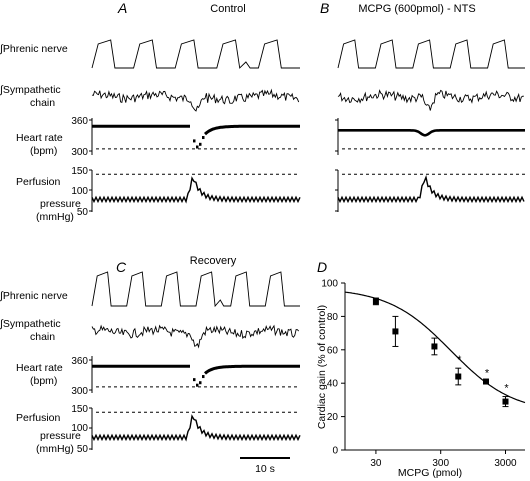 Image resolution: width=530 pixels, height=481 pixels. I want to click on trace-panel-a, so click(196, 121).